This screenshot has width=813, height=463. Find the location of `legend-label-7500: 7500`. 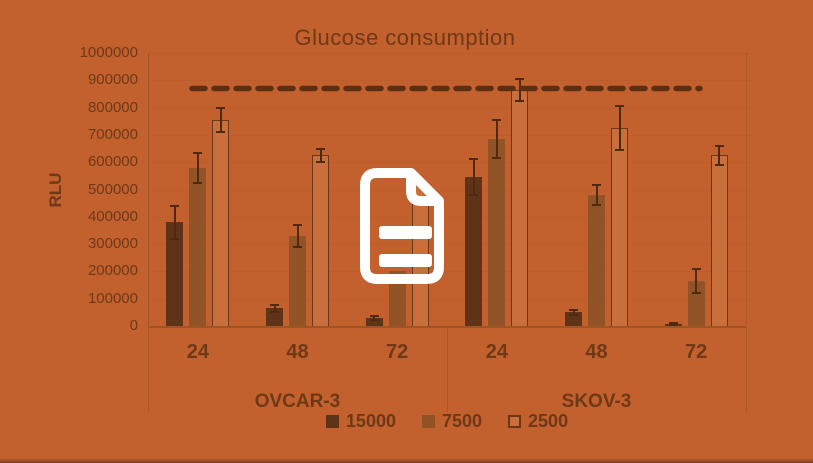

legend-label-7500: 7500 is located at coordinates (462, 421).